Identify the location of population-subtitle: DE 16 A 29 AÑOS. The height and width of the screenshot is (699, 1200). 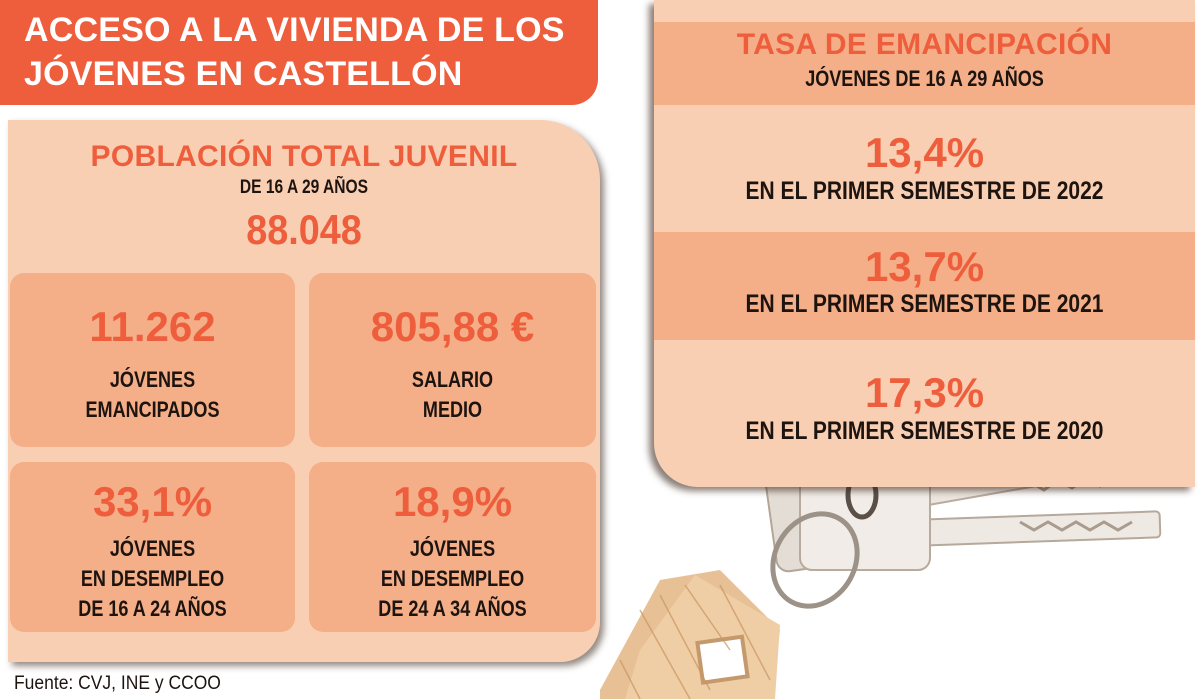
(304, 187).